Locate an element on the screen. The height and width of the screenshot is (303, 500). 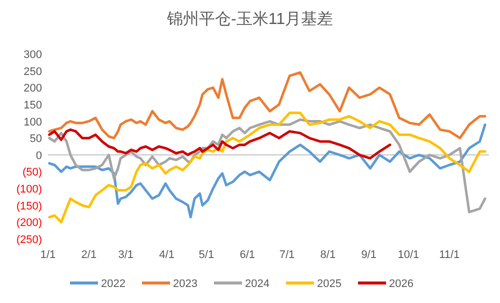
x-tick-label: 10/1 is located at coordinates (409, 255).